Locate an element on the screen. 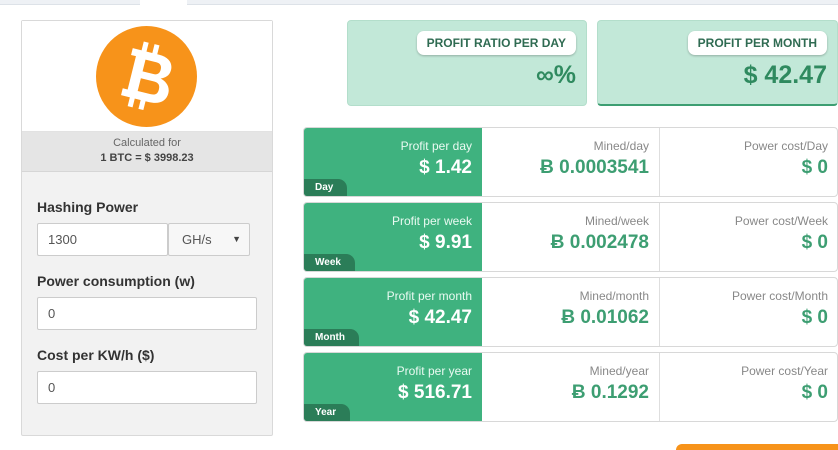 The image size is (838, 450). hashing-power-input: 1300 is located at coordinates (102, 239).